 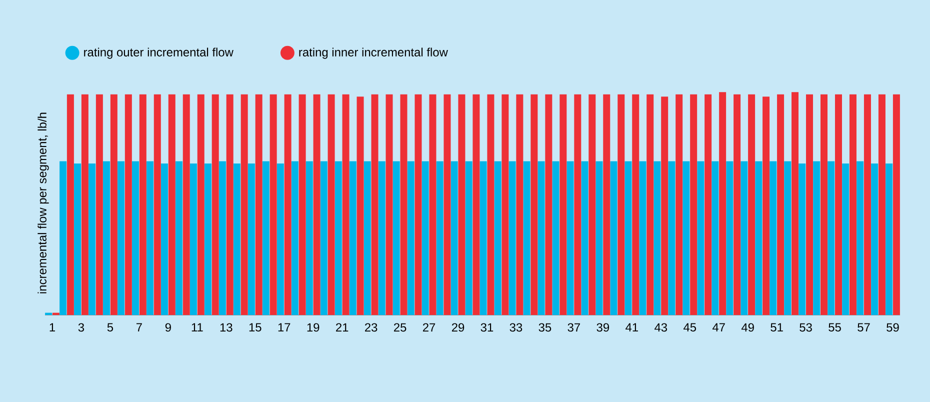 What do you see at coordinates (168, 327) in the screenshot?
I see `x-tick-label: 9` at bounding box center [168, 327].